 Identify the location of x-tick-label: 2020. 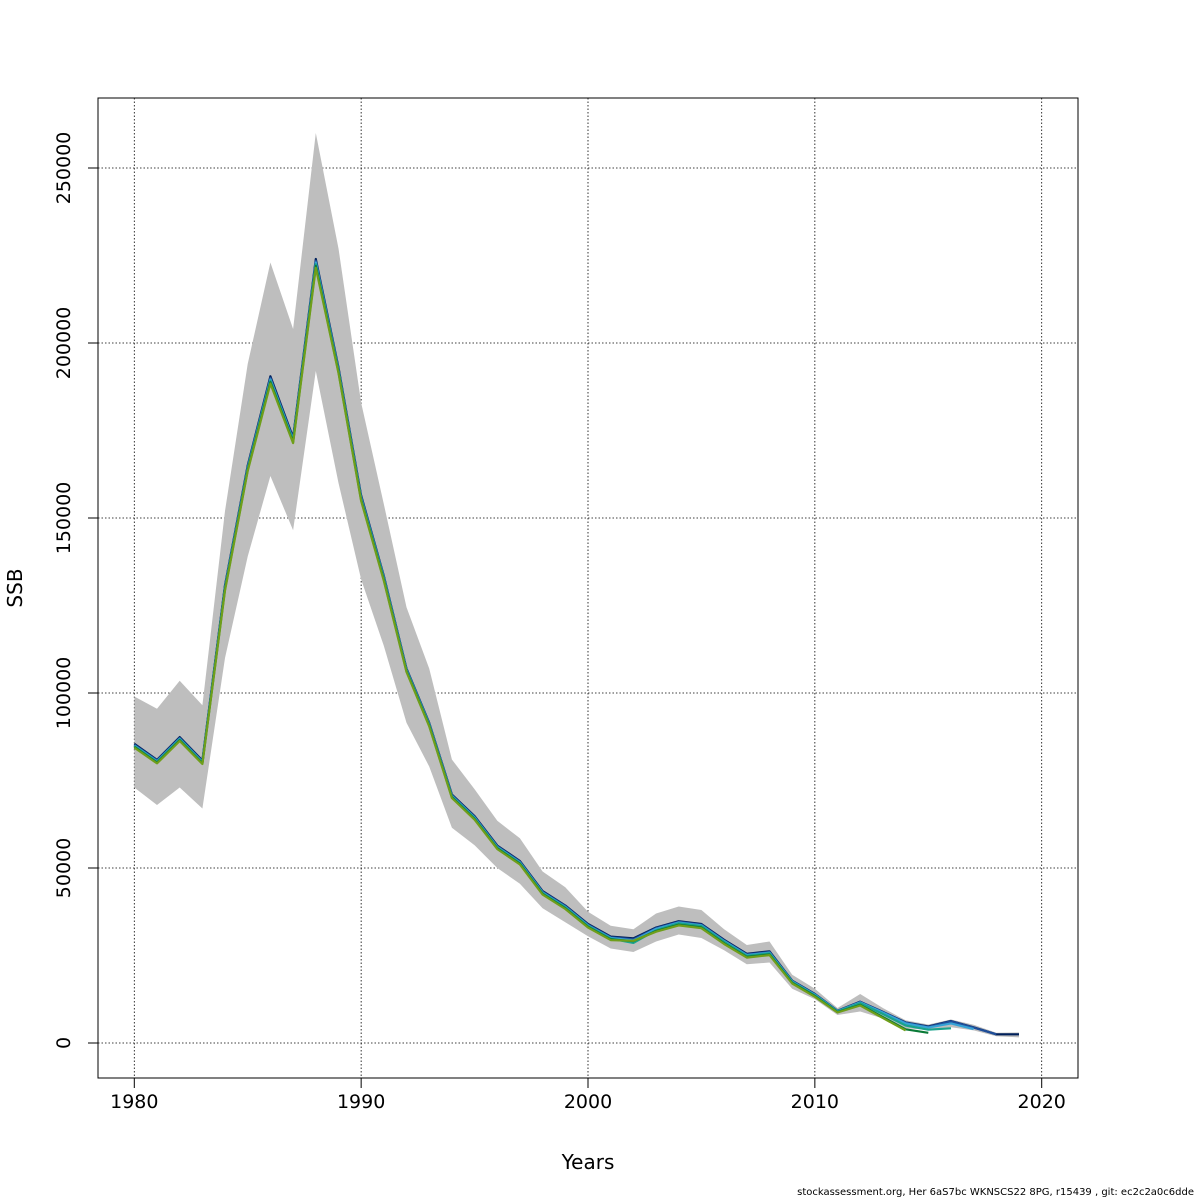
(1042, 1102).